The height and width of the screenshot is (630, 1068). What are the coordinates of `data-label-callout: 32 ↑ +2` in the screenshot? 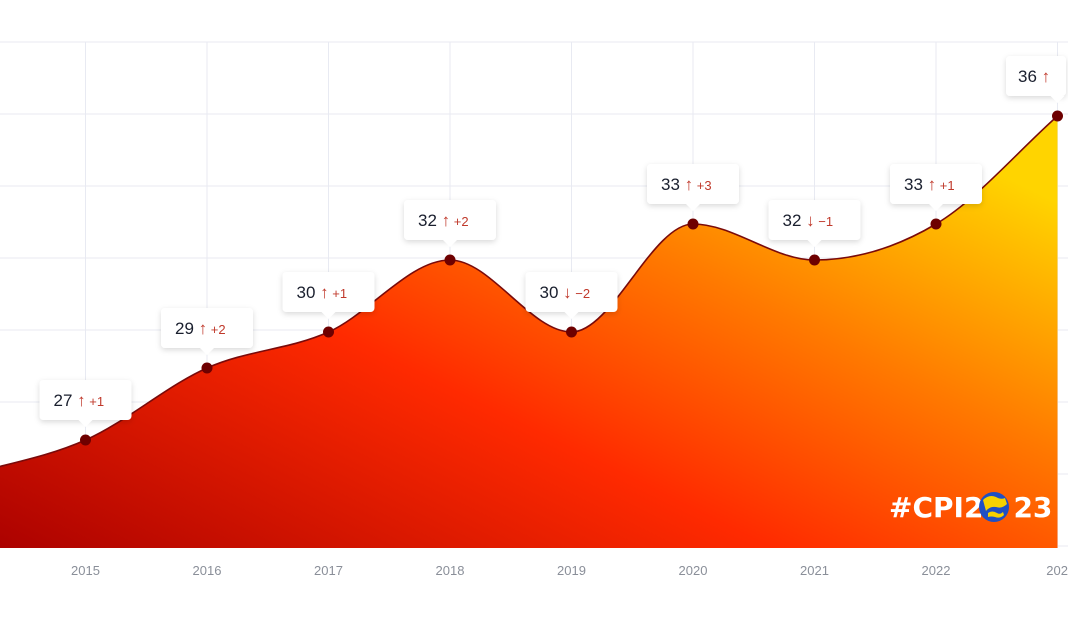 It's located at (450, 223).